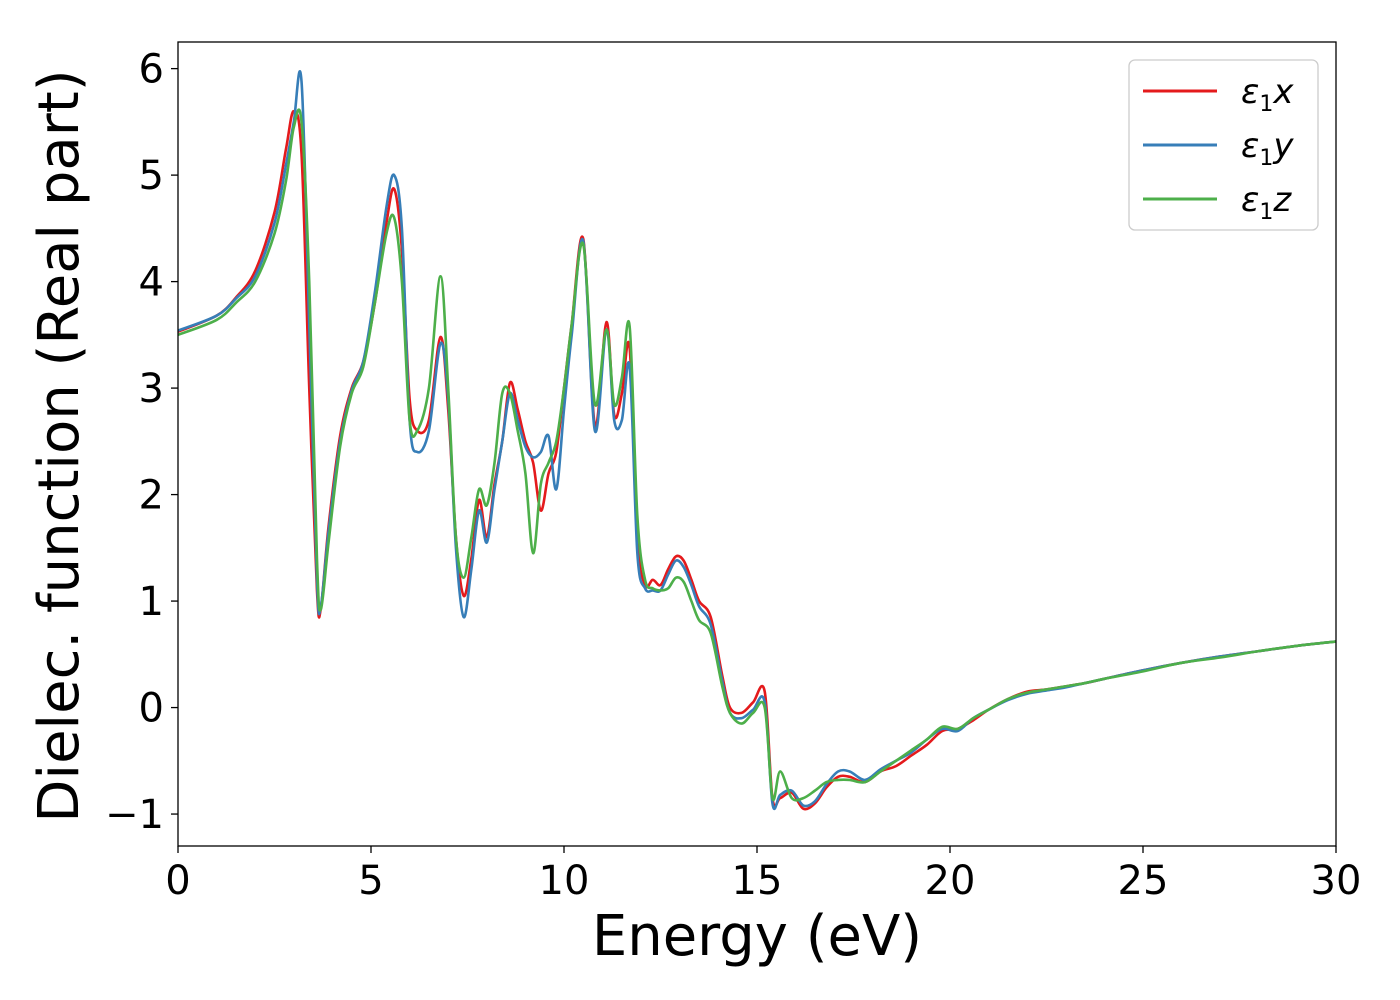 Image resolution: width=1400 pixels, height=1000 pixels. I want to click on y-tick-label: 6, so click(151, 70).